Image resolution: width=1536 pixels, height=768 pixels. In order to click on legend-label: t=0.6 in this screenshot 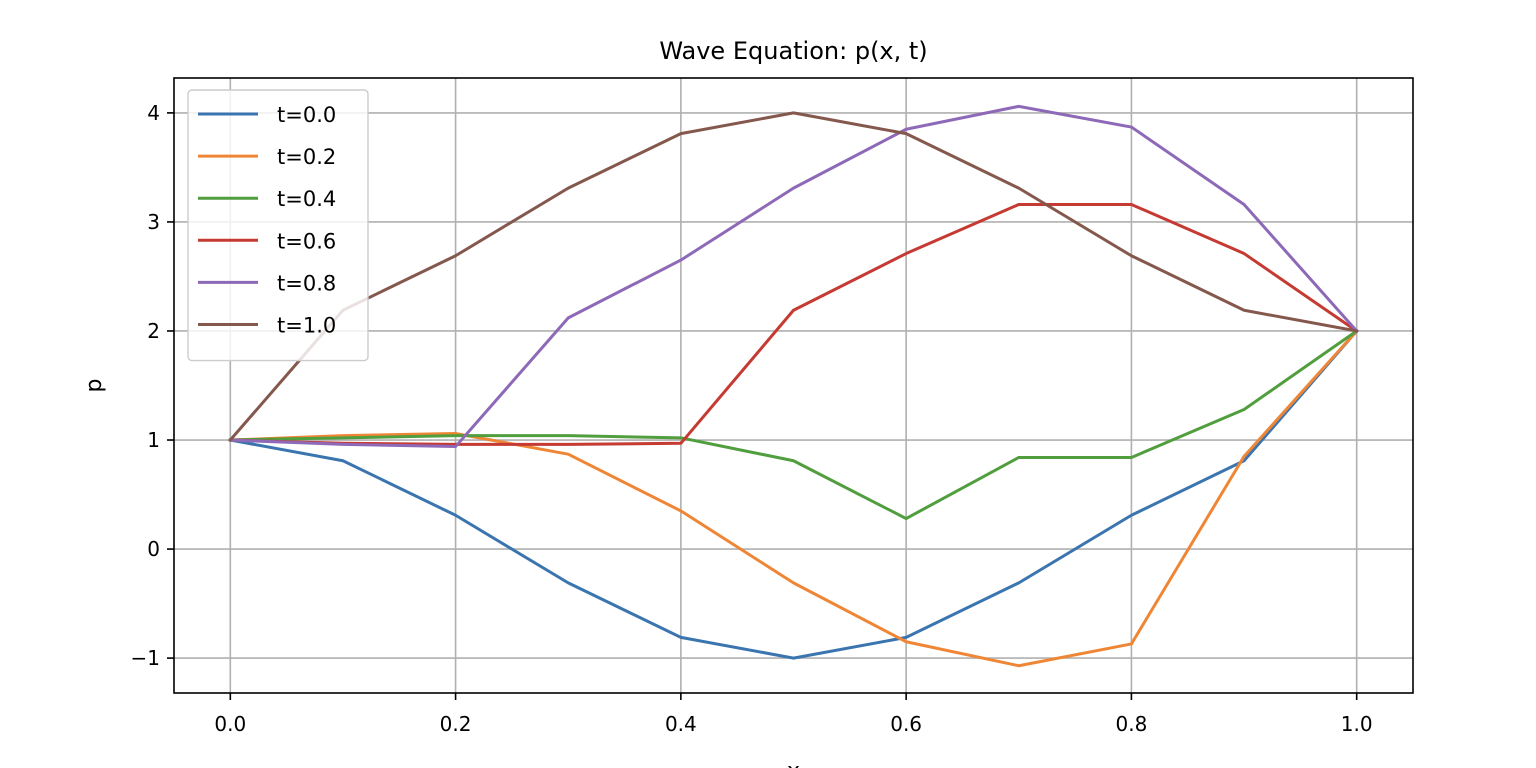, I will do `click(306, 241)`.